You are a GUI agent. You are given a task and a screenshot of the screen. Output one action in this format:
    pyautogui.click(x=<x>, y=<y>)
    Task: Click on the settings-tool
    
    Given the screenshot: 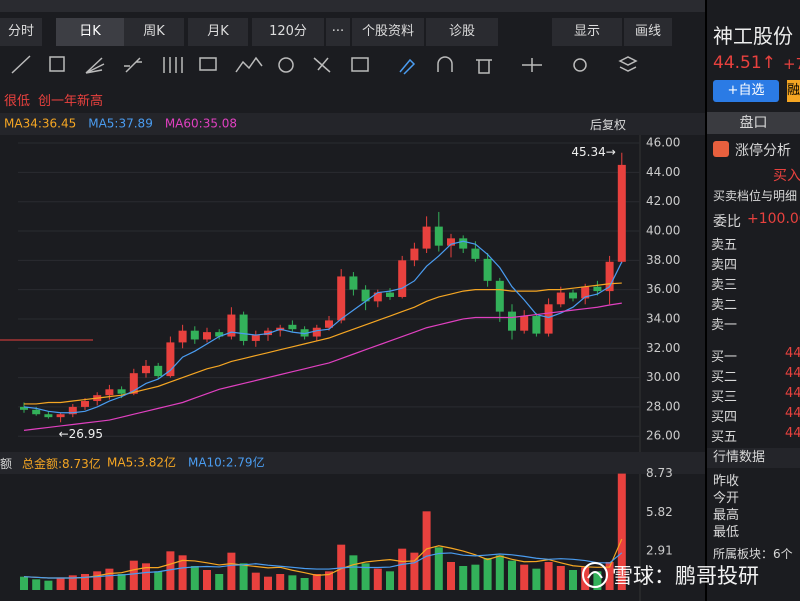 What is the action you would take?
    pyautogui.click(x=580, y=65)
    